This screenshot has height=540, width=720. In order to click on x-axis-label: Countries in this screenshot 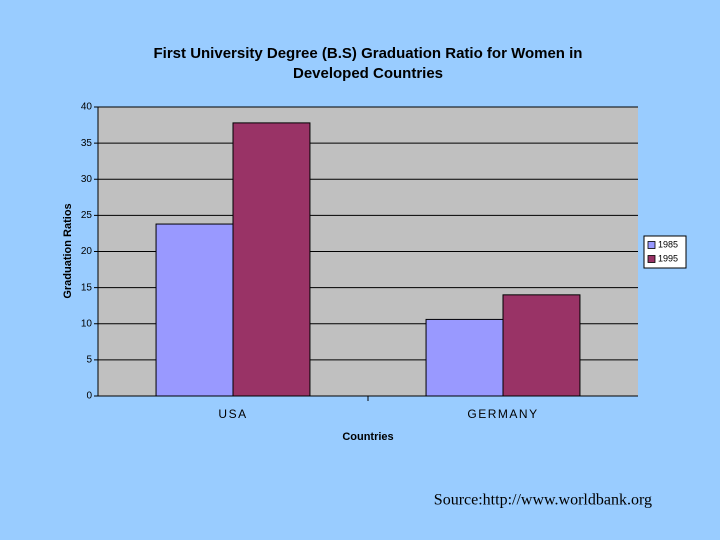, I will do `click(367, 437)`.